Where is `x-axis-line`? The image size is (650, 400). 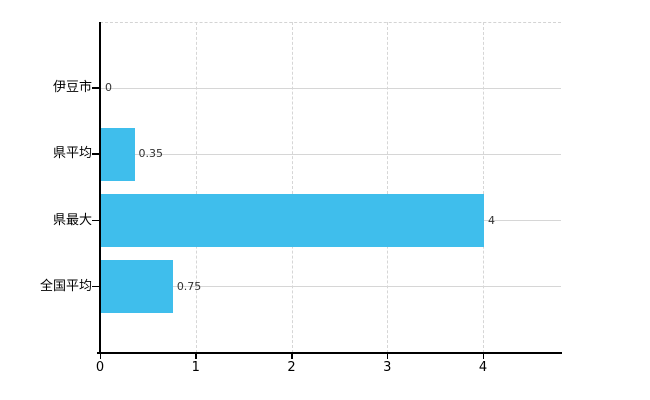
x-axis-line is located at coordinates (329, 353).